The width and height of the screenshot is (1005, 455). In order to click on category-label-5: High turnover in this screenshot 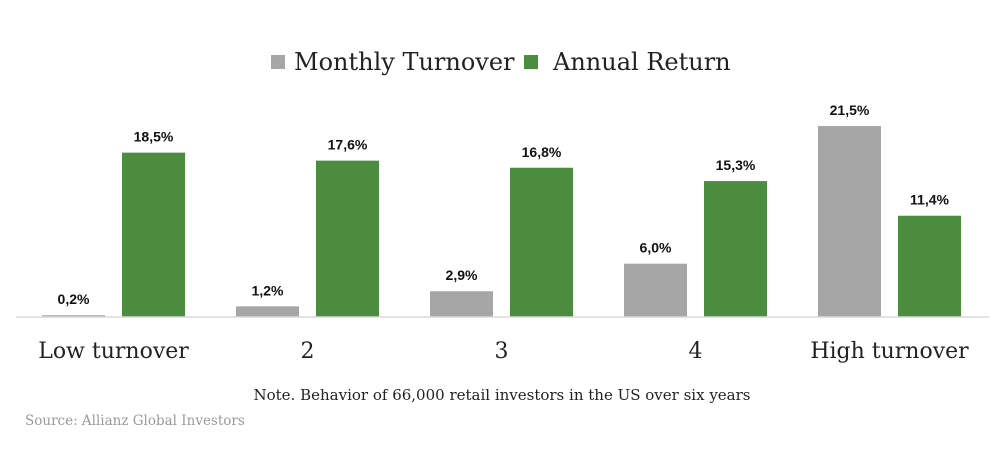, I will do `click(889, 351)`.